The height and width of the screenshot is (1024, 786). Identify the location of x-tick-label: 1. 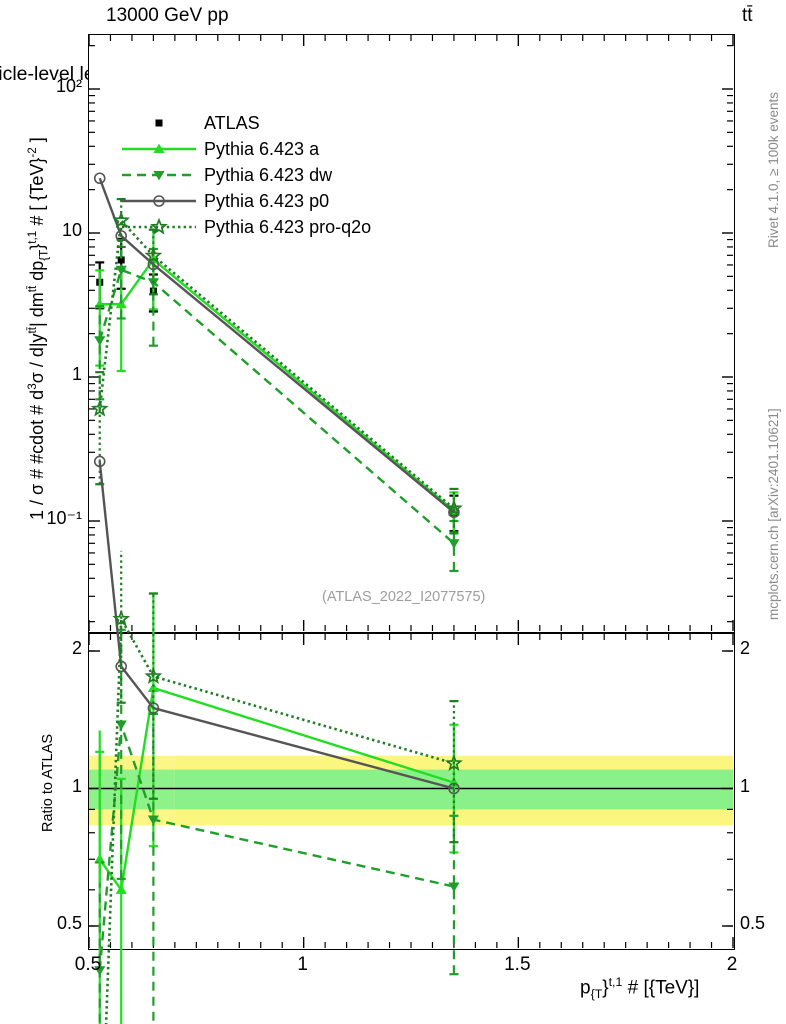
(302, 964).